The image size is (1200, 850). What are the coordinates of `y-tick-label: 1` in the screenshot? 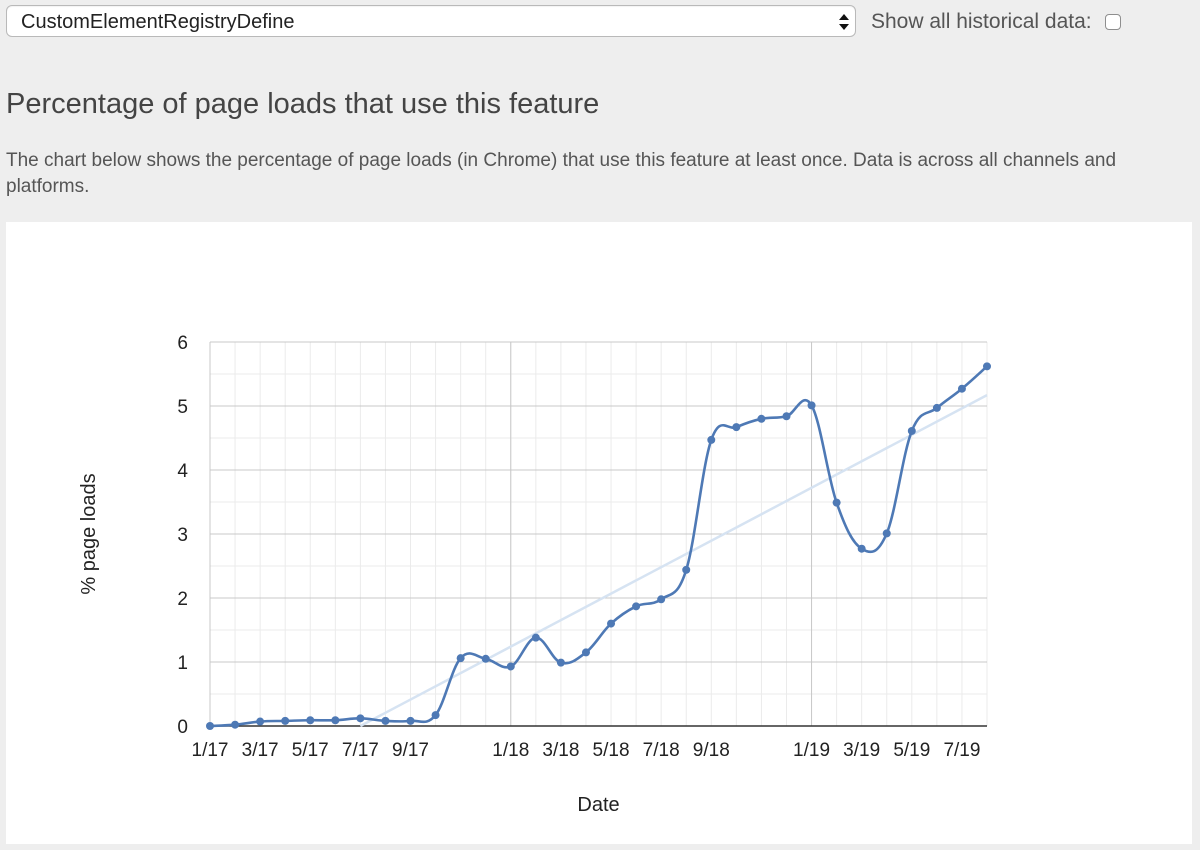 It's located at (182, 663).